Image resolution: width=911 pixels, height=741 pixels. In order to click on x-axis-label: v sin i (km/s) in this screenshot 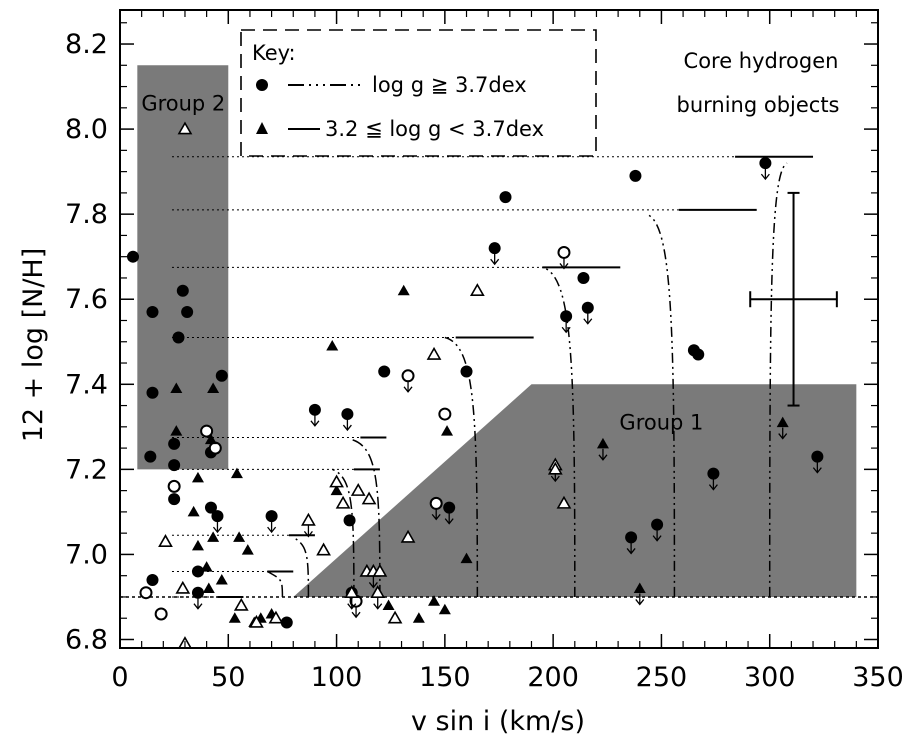, I will do `click(498, 721)`.